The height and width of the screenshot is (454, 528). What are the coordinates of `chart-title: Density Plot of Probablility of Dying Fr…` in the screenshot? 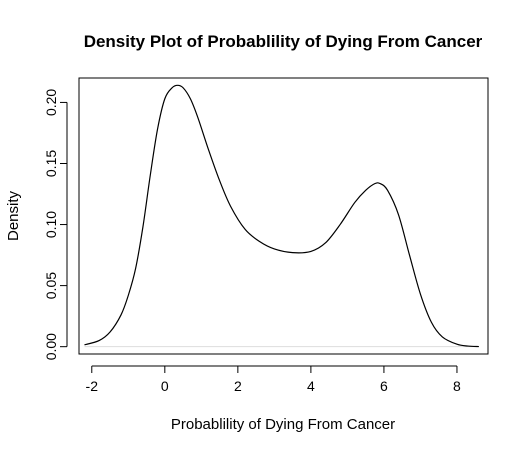 It's located at (283, 41).